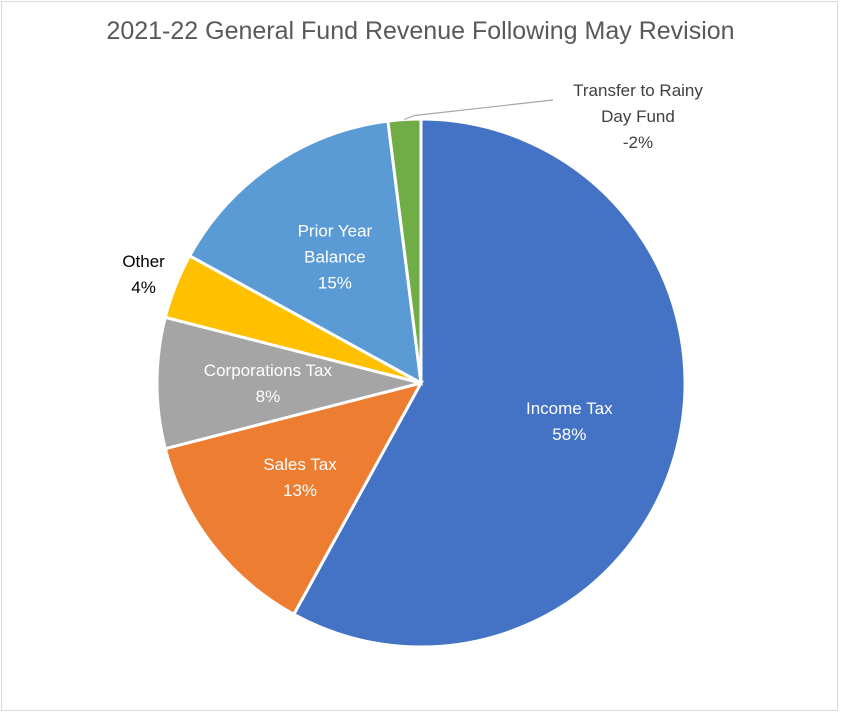 This screenshot has width=841, height=714. What do you see at coordinates (300, 477) in the screenshot?
I see `data-label-sales-tax: Sales Tax 13%` at bounding box center [300, 477].